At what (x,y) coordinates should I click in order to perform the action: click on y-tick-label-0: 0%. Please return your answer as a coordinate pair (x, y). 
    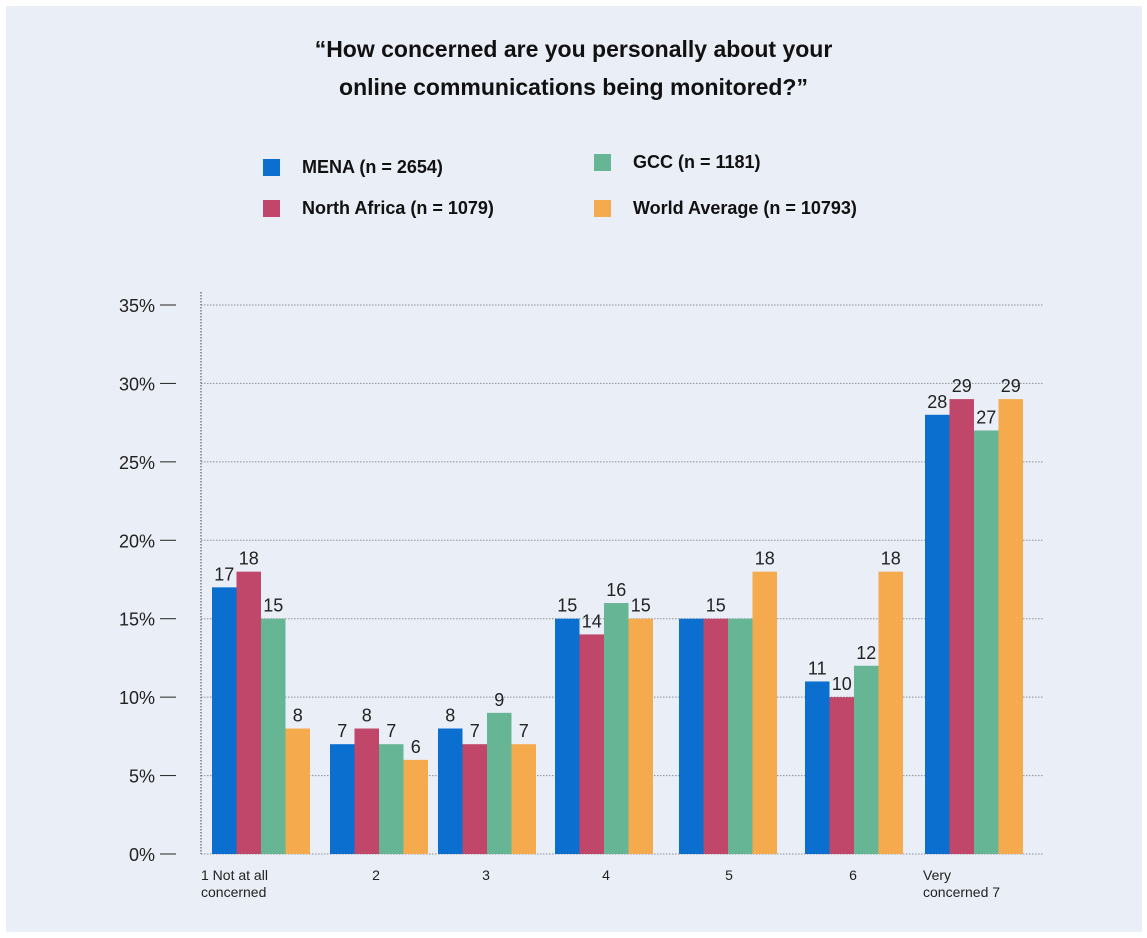
    Looking at the image, I should click on (142, 855).